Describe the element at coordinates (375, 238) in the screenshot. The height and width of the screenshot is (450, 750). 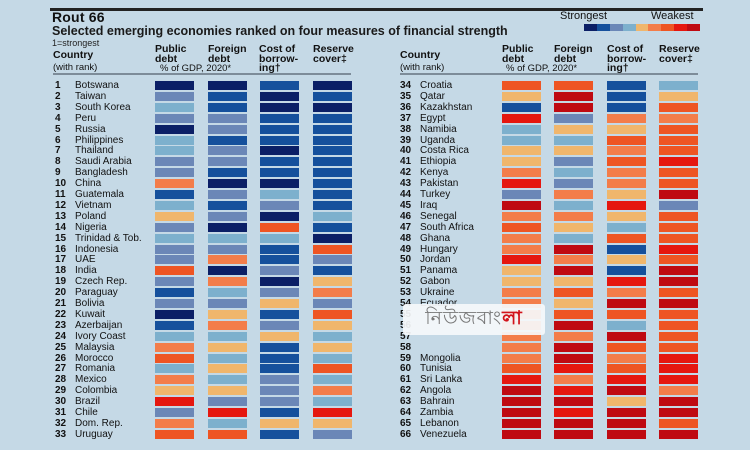
I see `table-row: 48 Ghana` at that location.